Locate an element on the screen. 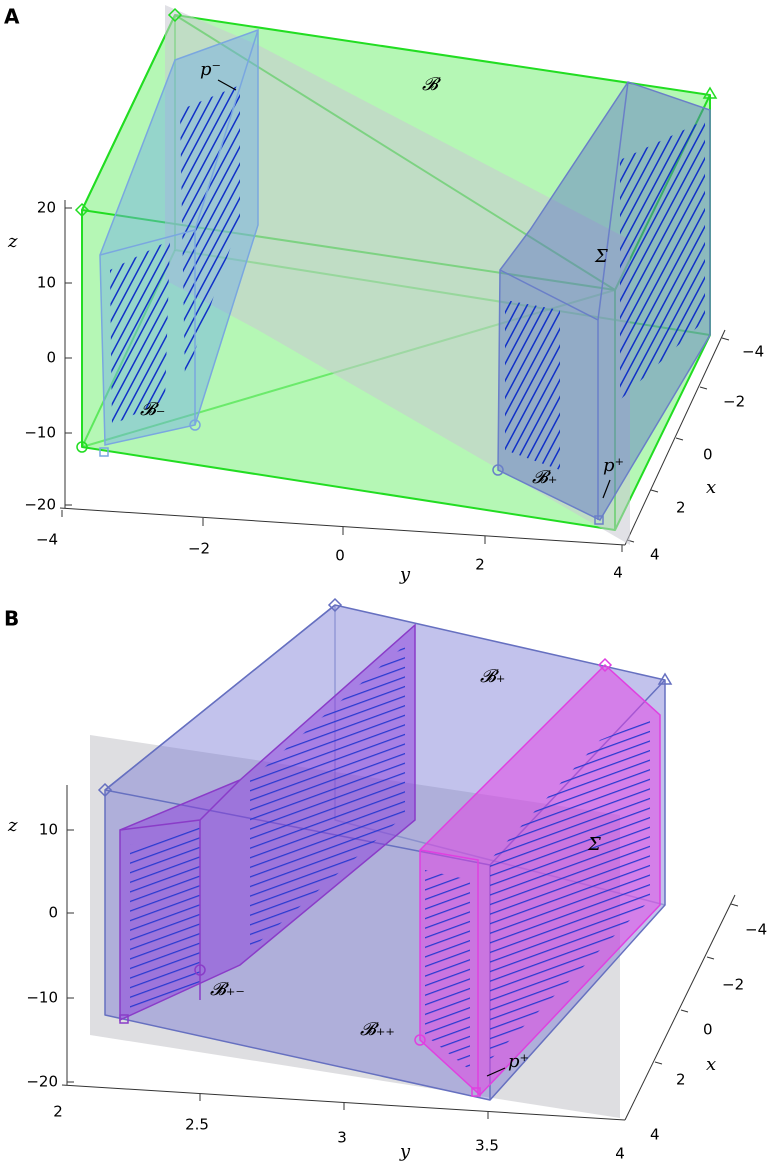 This screenshot has width=780, height=1164. panel-label: B is located at coordinates (11, 619).